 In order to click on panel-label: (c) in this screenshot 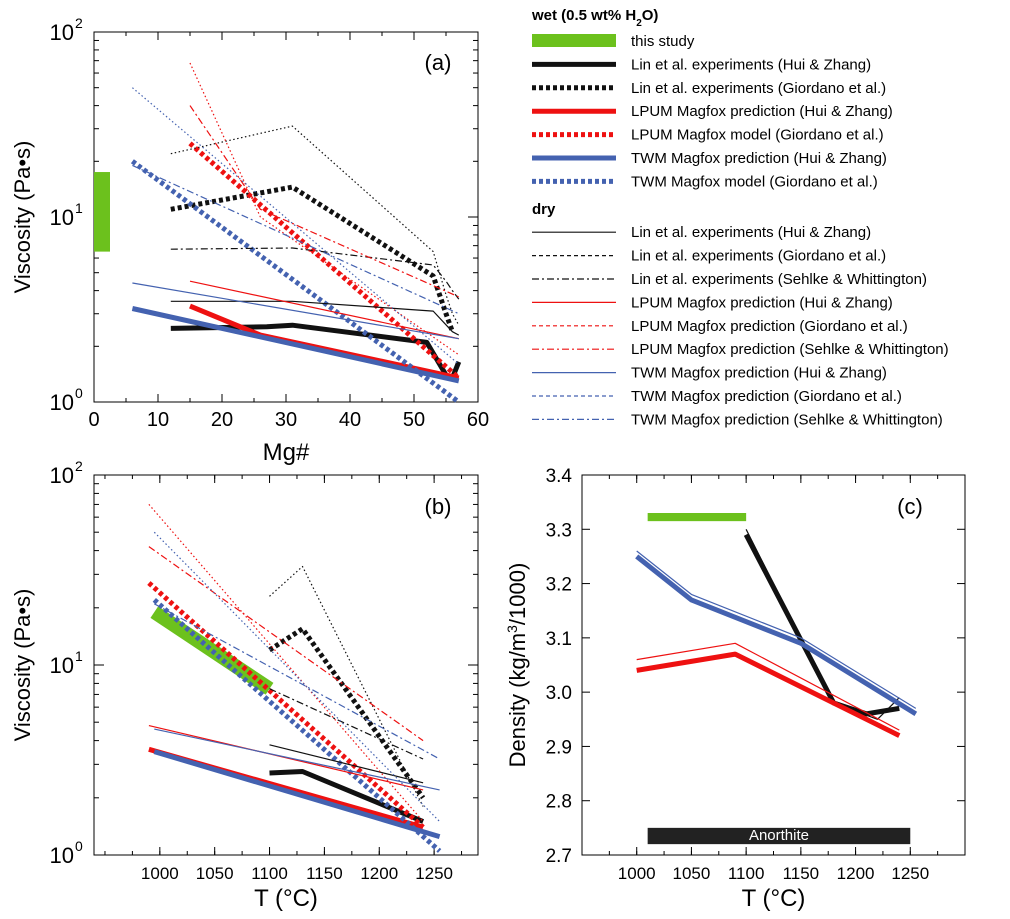, I will do `click(910, 506)`.